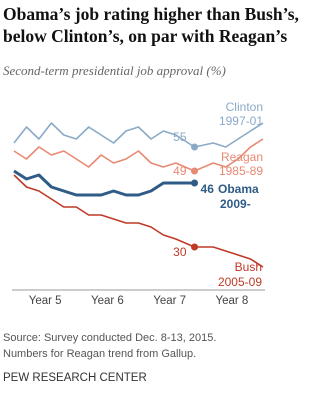 This screenshot has height=400, width=320. What do you see at coordinates (241, 121) in the screenshot?
I see `series-period: 1997-01` at bounding box center [241, 121].